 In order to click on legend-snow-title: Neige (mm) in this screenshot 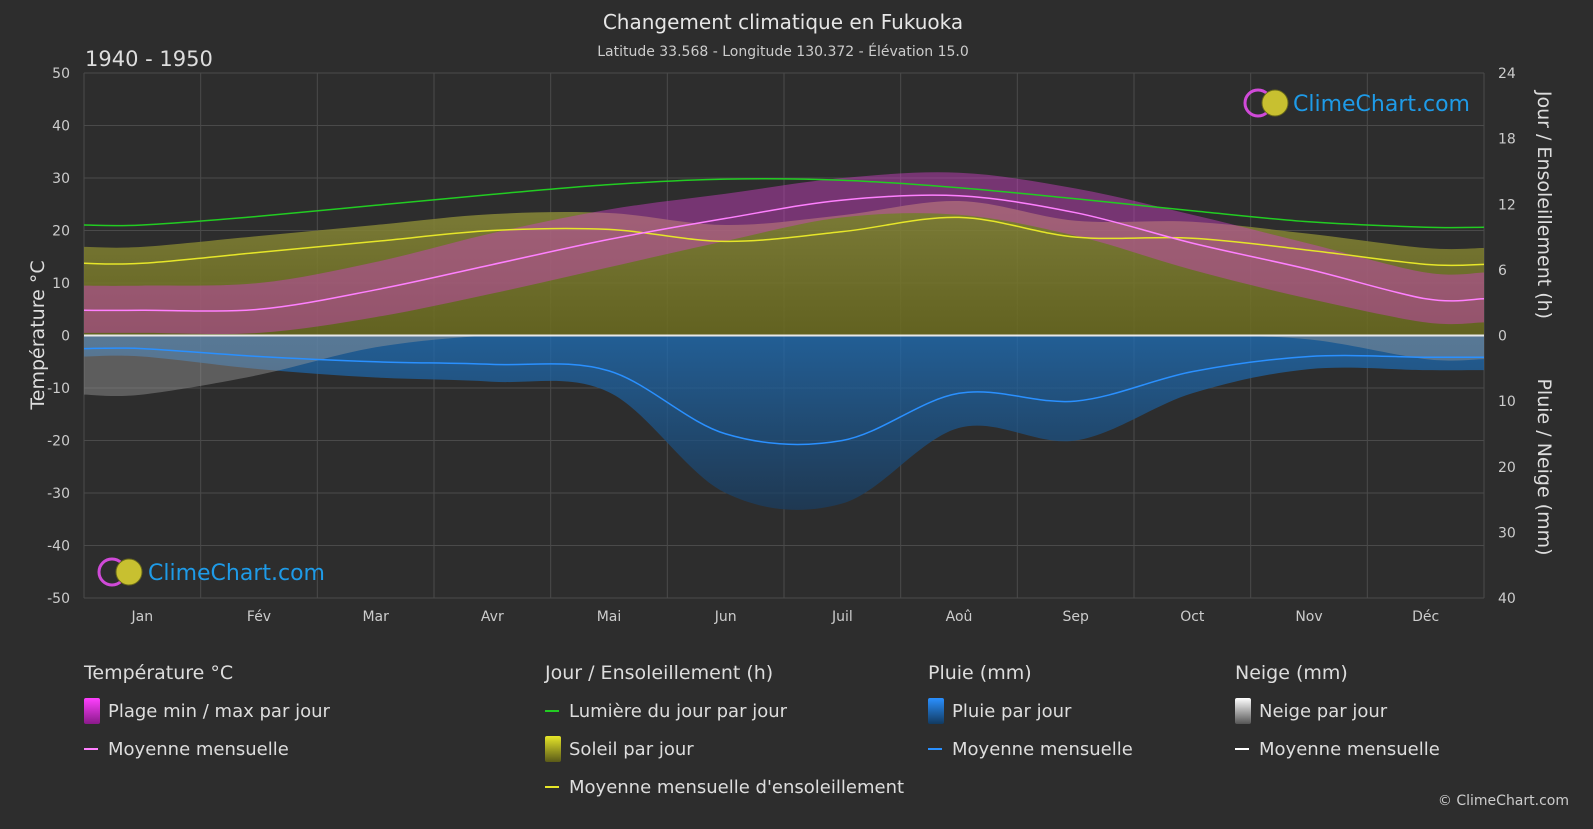, I will do `click(1291, 673)`.